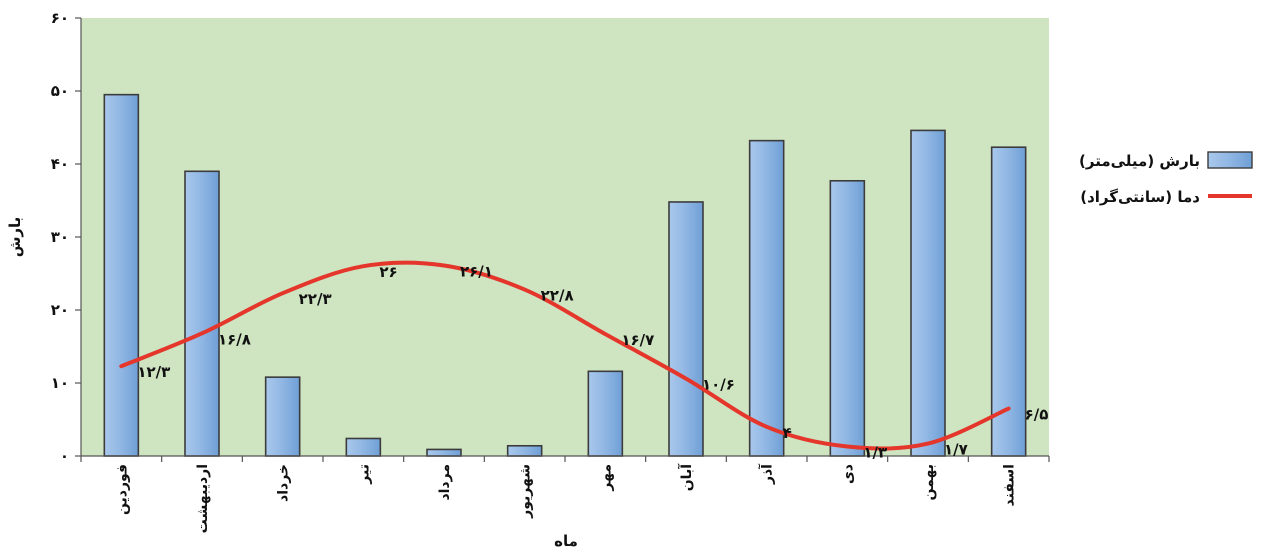 This screenshot has width=1268, height=556. What do you see at coordinates (388, 272) in the screenshot?
I see `temperature-data-label: ۲۶` at bounding box center [388, 272].